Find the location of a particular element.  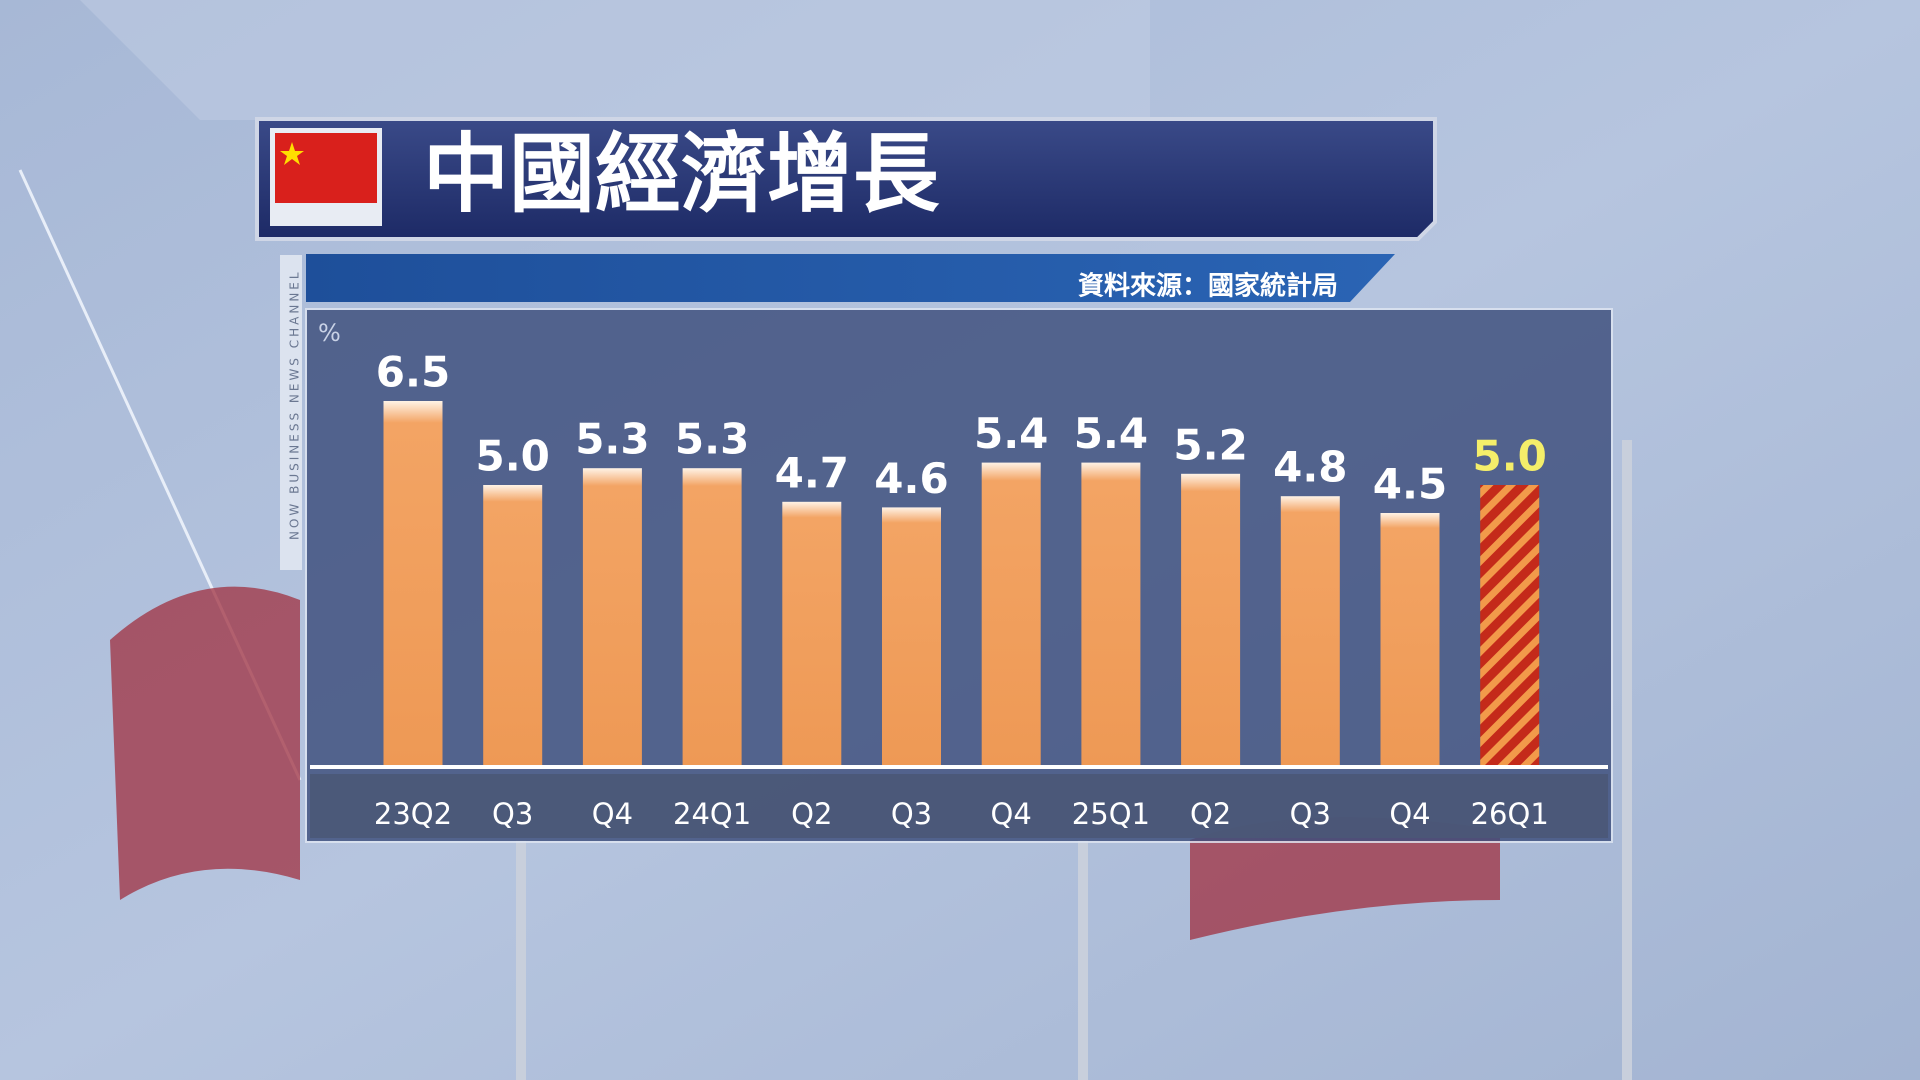

axis-band is located at coordinates (959, 806).